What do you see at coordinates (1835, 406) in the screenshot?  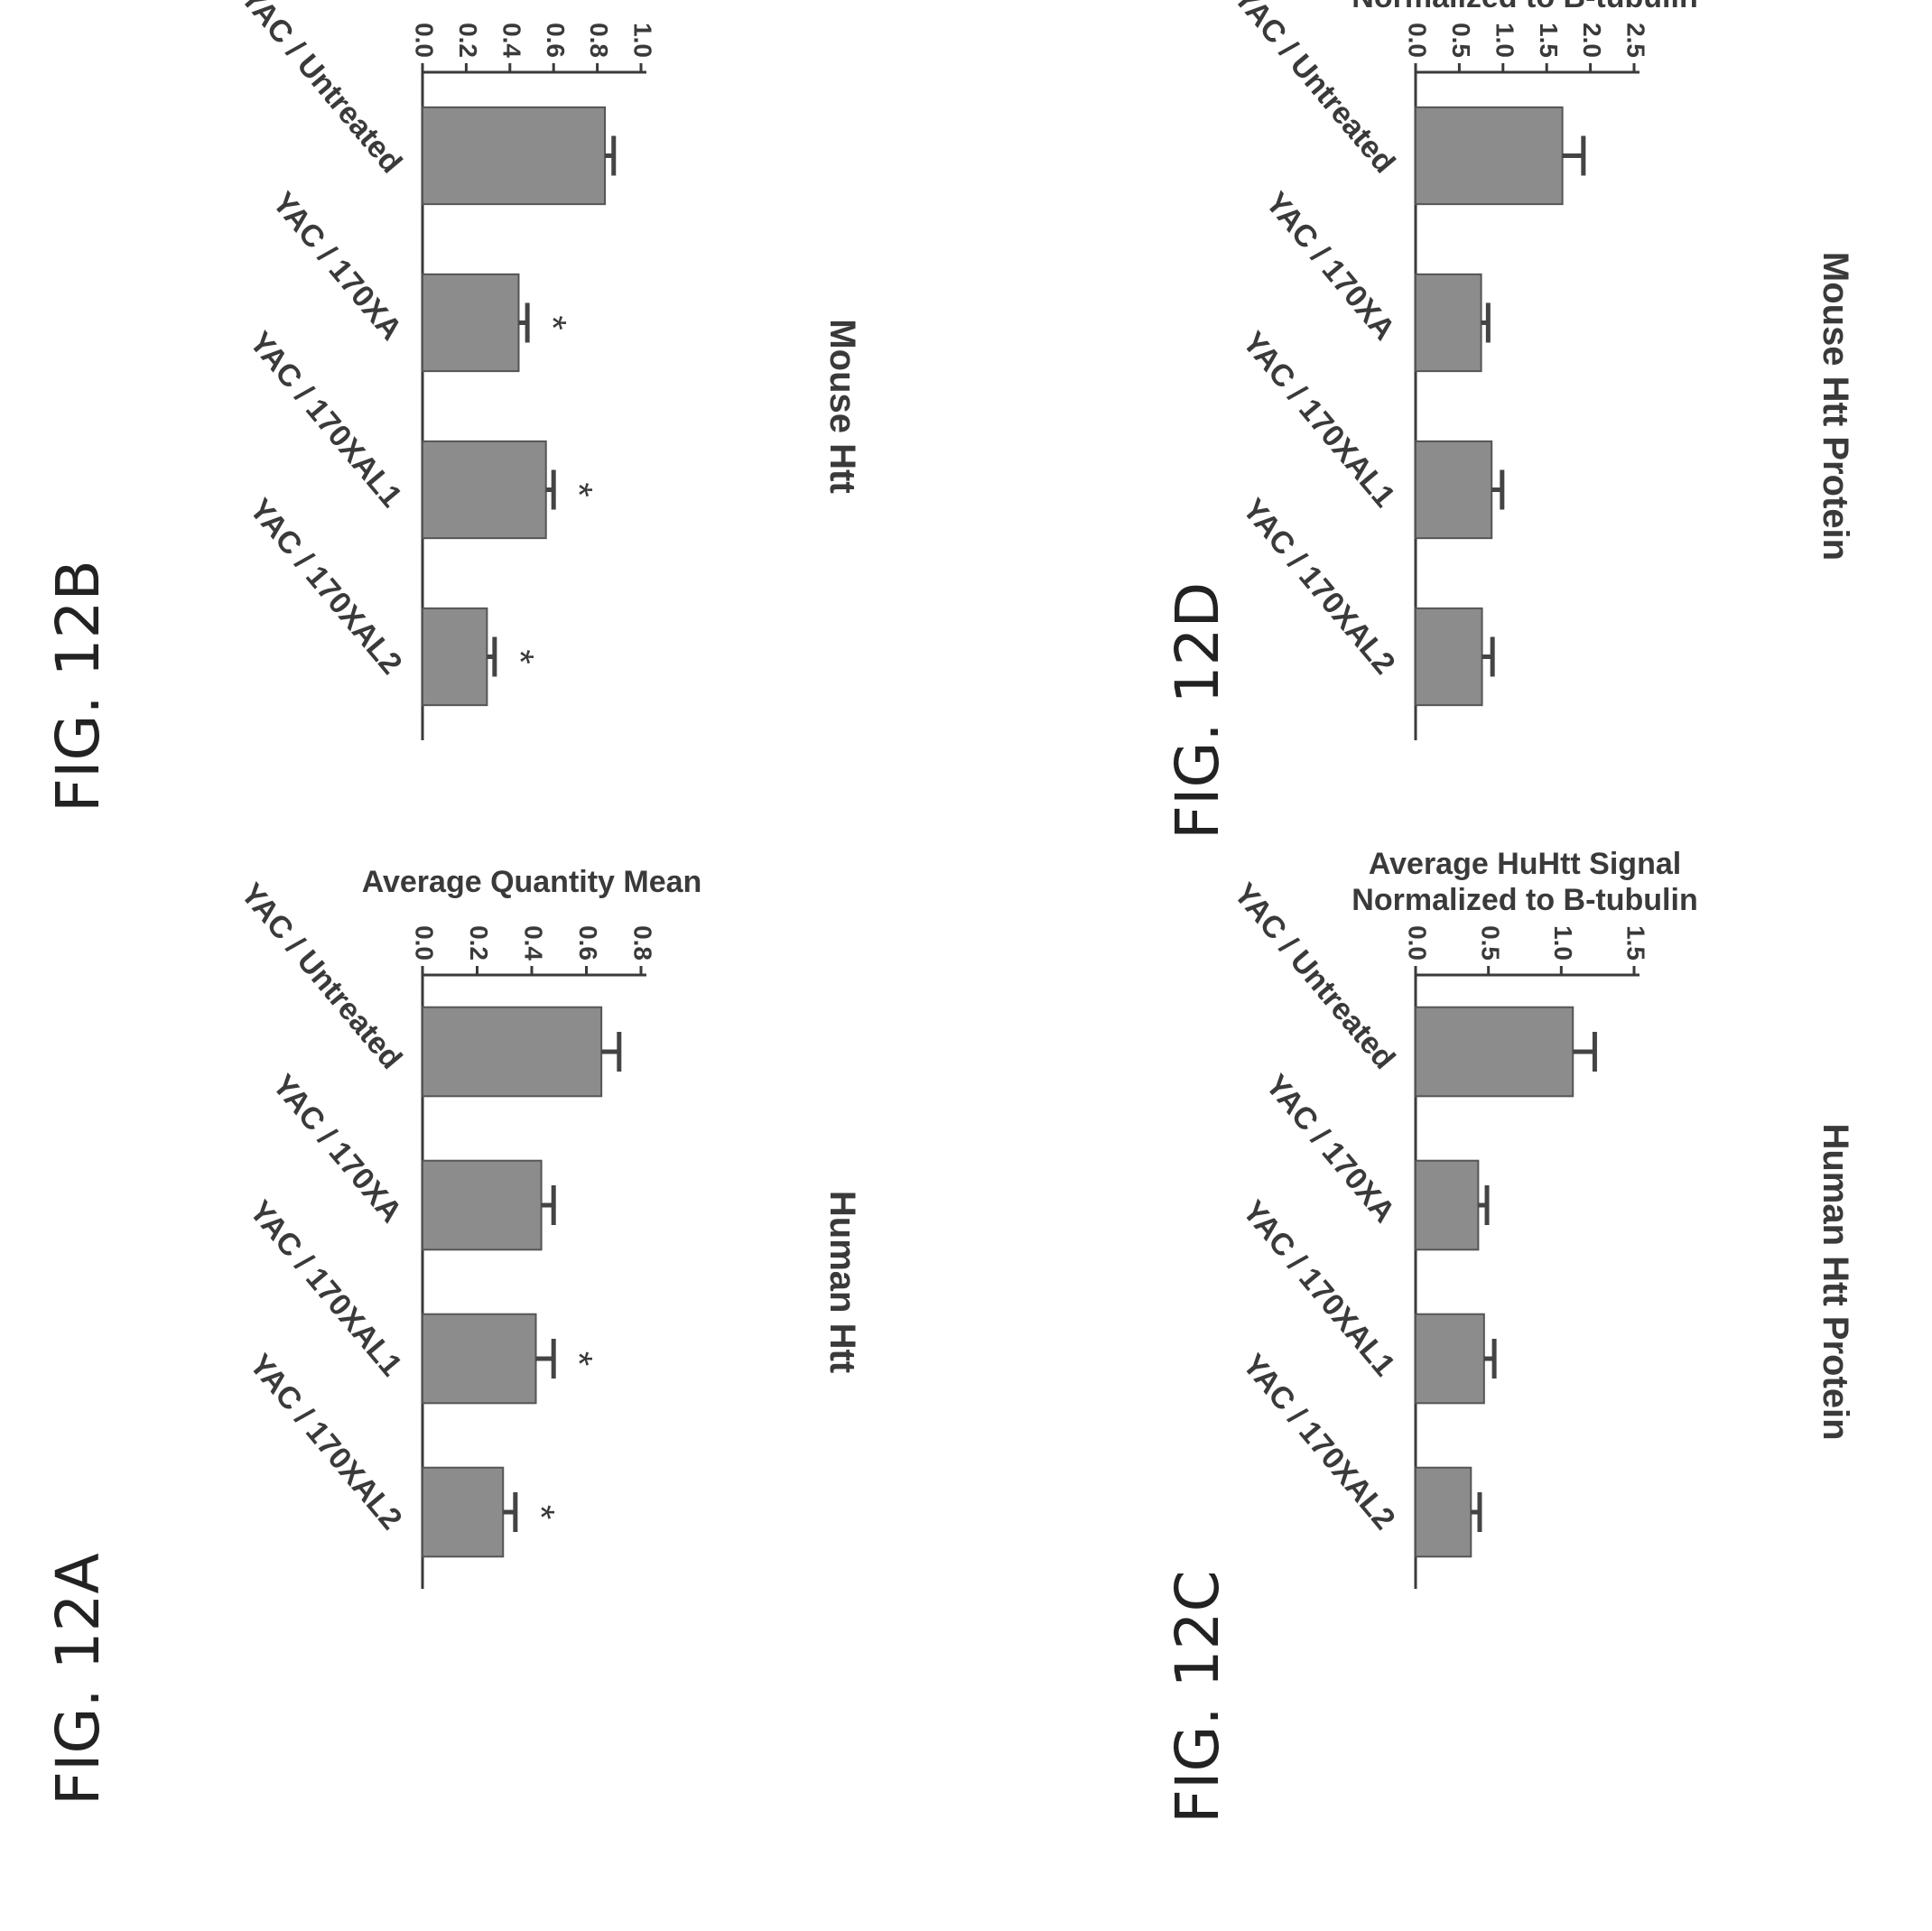 I see `chart-title-3: Mouse Htt Protein` at bounding box center [1835, 406].